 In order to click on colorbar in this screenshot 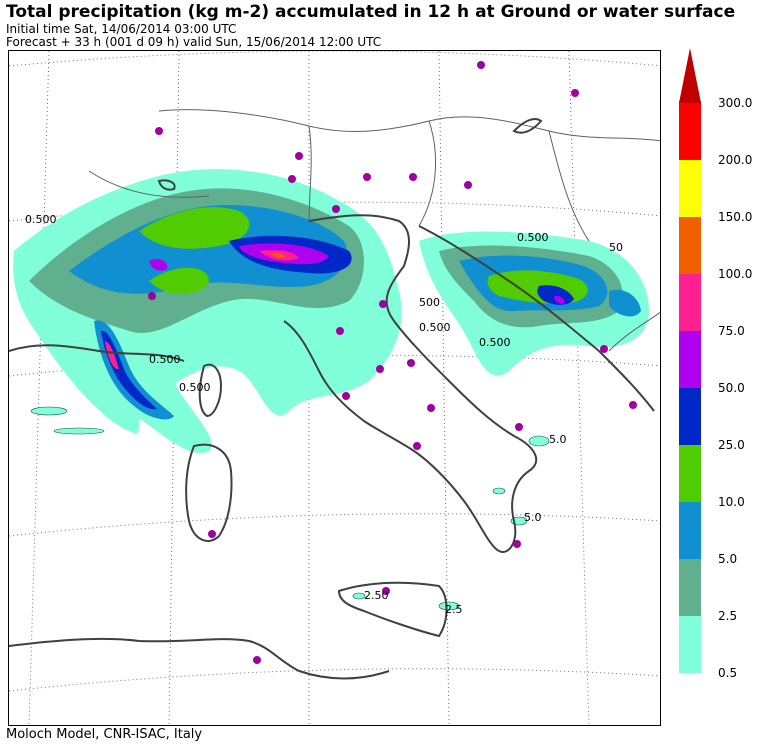, I will do `click(690, 360)`.